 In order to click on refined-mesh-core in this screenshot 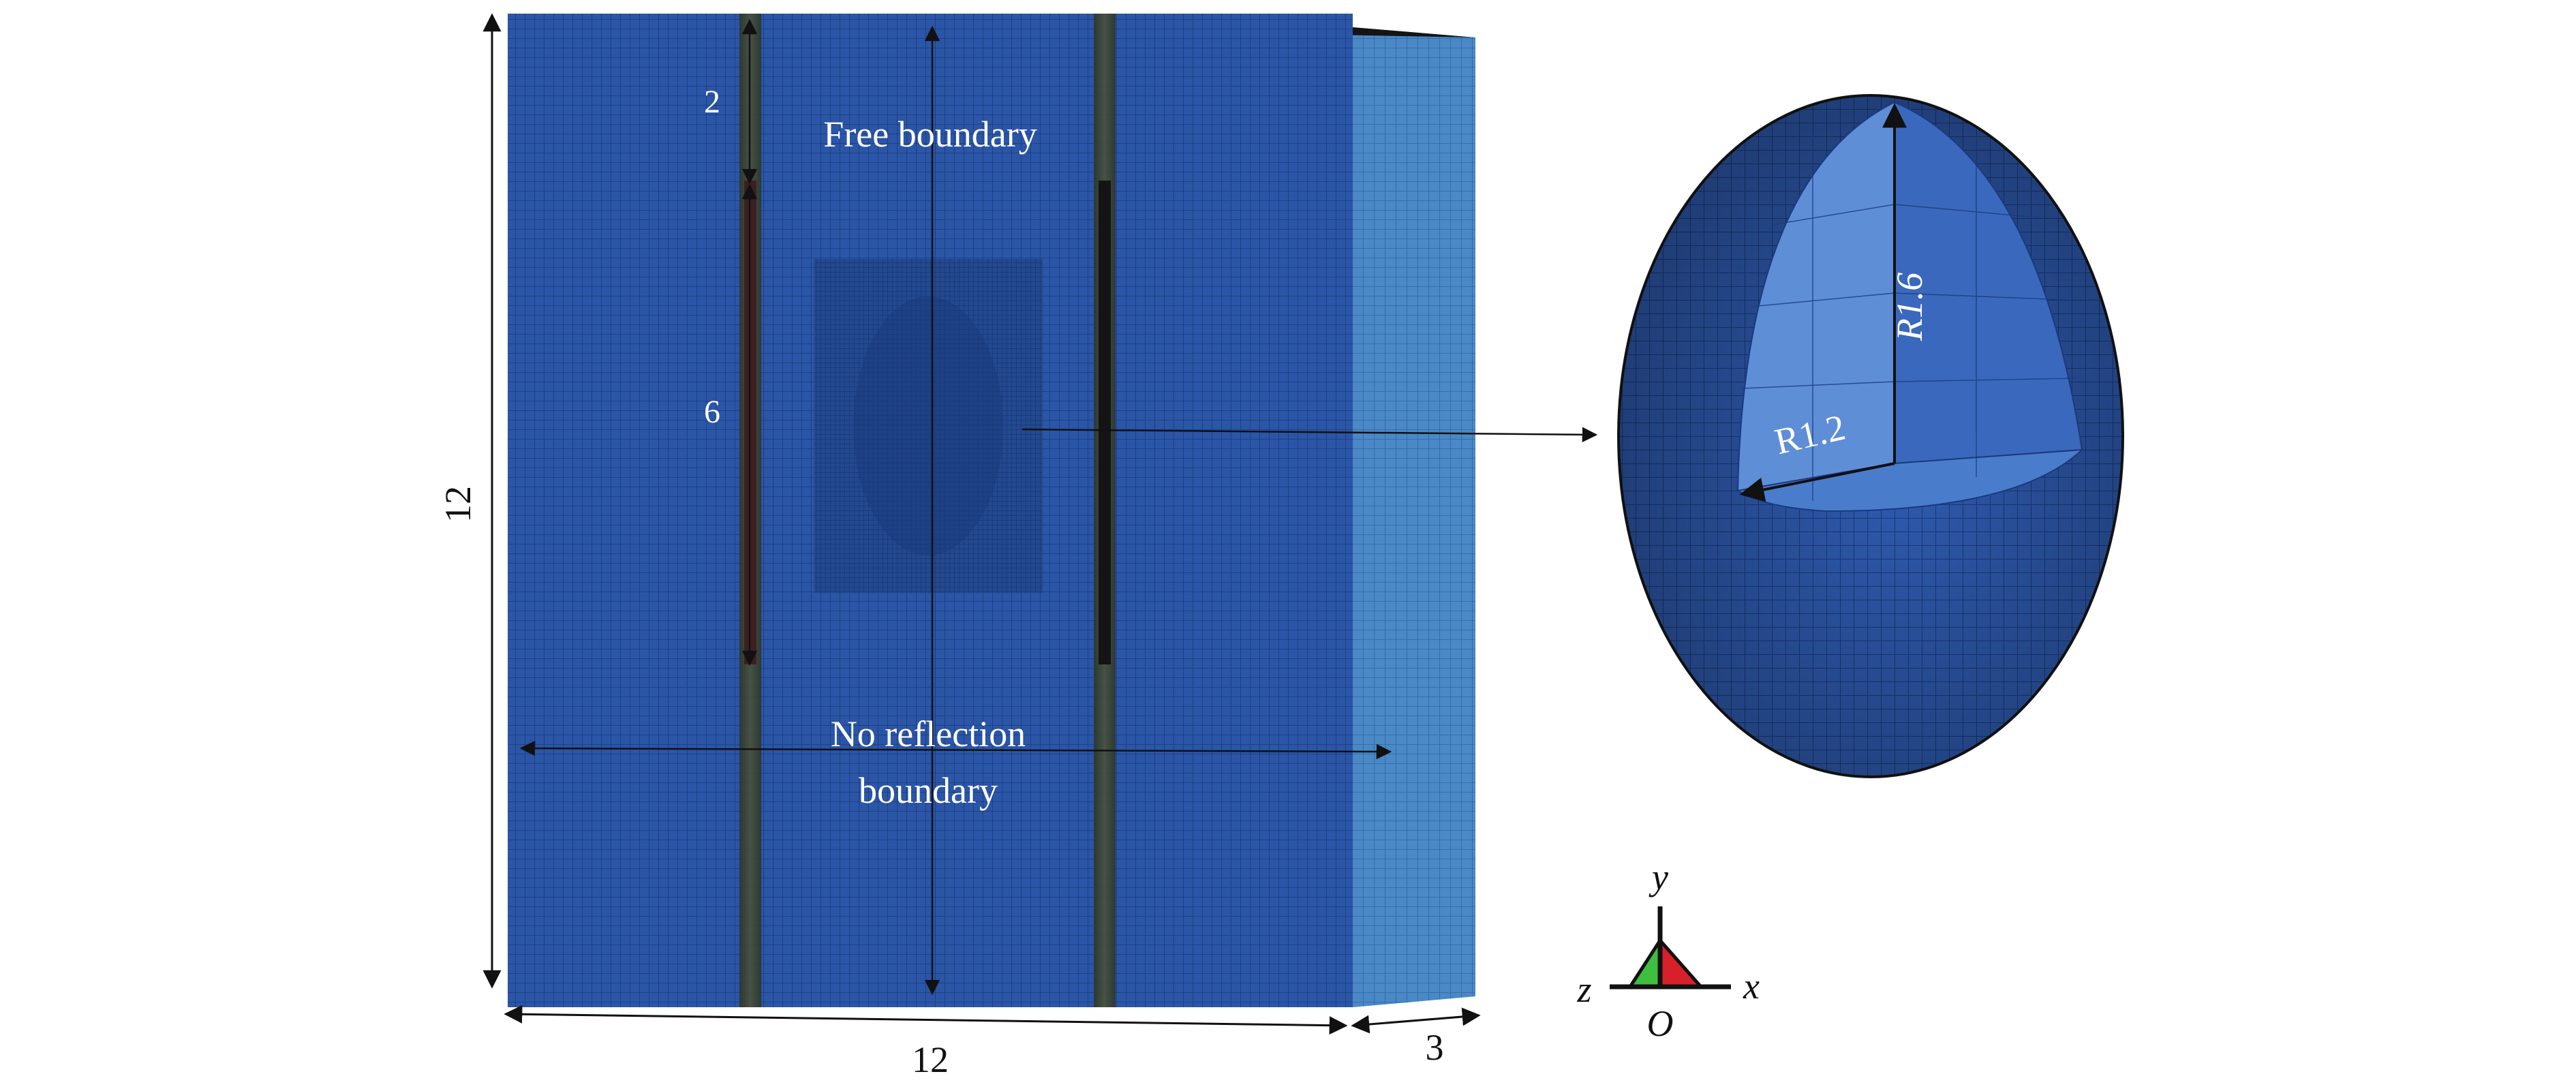, I will do `click(928, 425)`.